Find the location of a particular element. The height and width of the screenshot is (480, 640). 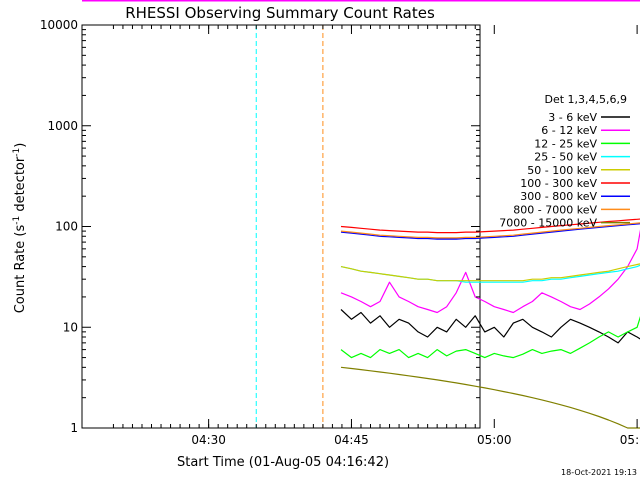

legend-label: 3 - 6 keV is located at coordinates (572, 117).